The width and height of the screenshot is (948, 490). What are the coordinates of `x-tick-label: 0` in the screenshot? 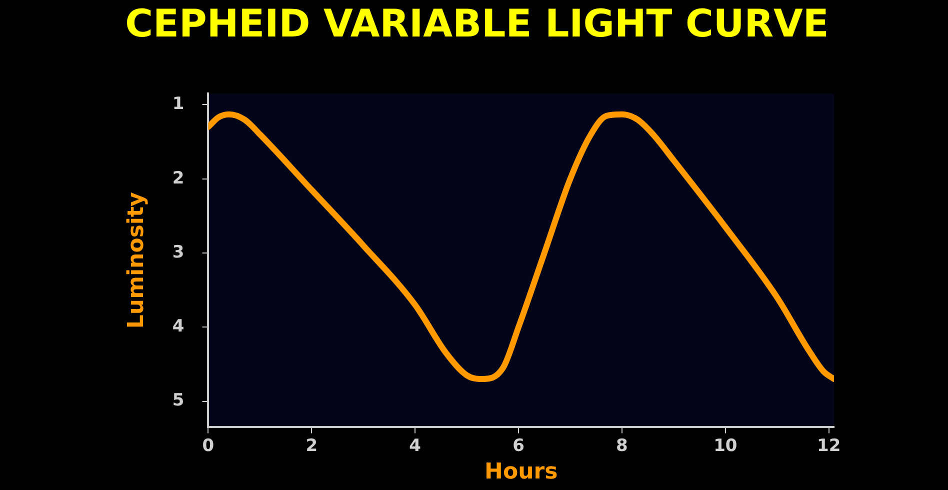 It's located at (208, 446).